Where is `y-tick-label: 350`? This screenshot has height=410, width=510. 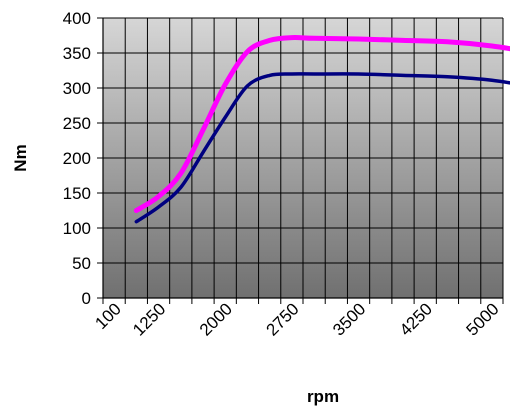
y-tick-label: 350 is located at coordinates (77, 53).